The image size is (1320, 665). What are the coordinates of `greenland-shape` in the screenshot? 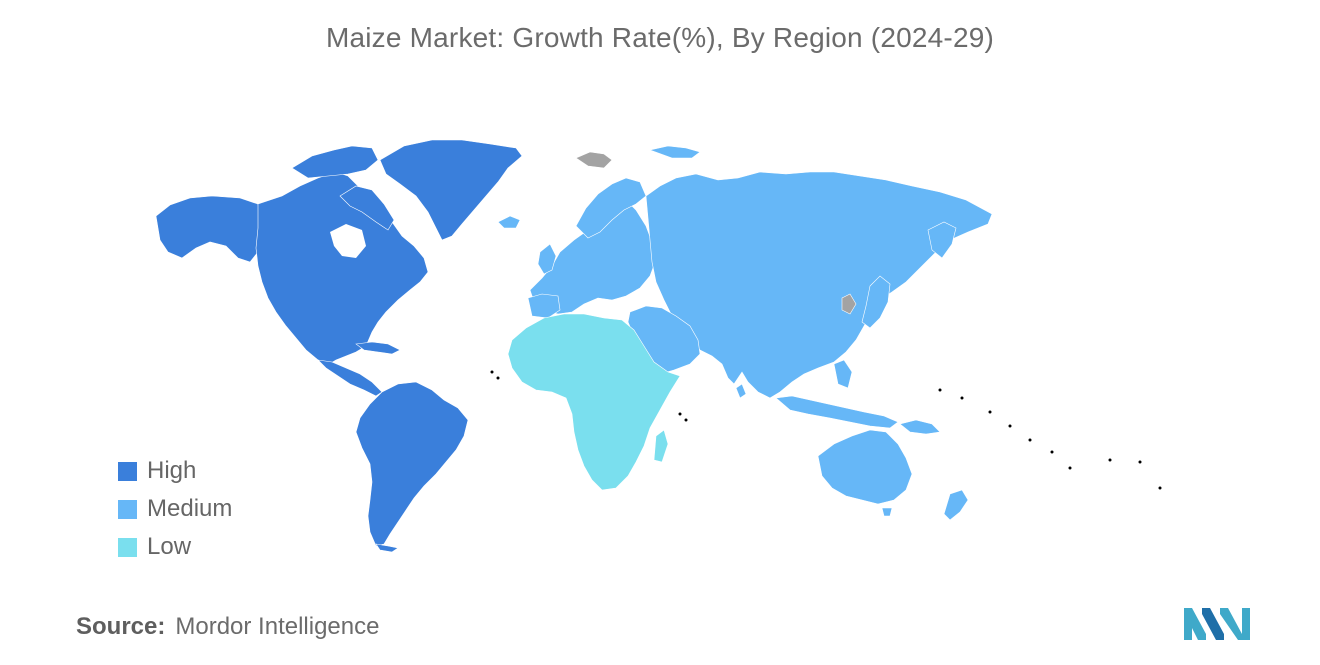 It's located at (451, 190).